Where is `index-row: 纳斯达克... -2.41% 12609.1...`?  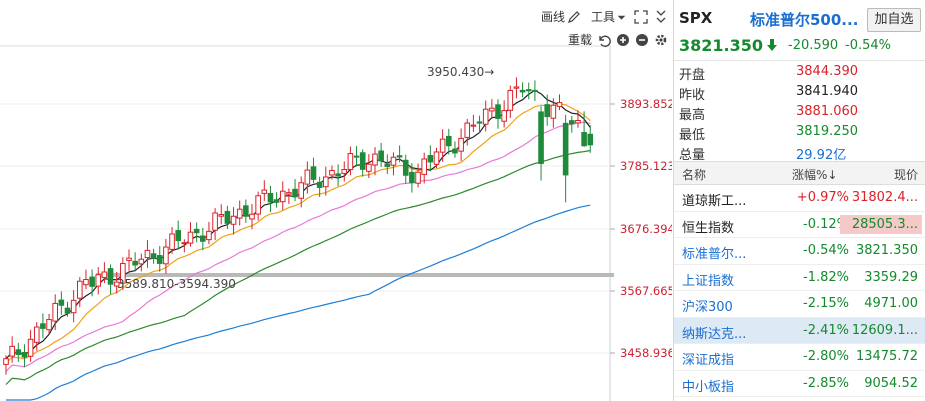 index-row: 纳斯达克... -2.41% 12609.1... is located at coordinates (799, 330).